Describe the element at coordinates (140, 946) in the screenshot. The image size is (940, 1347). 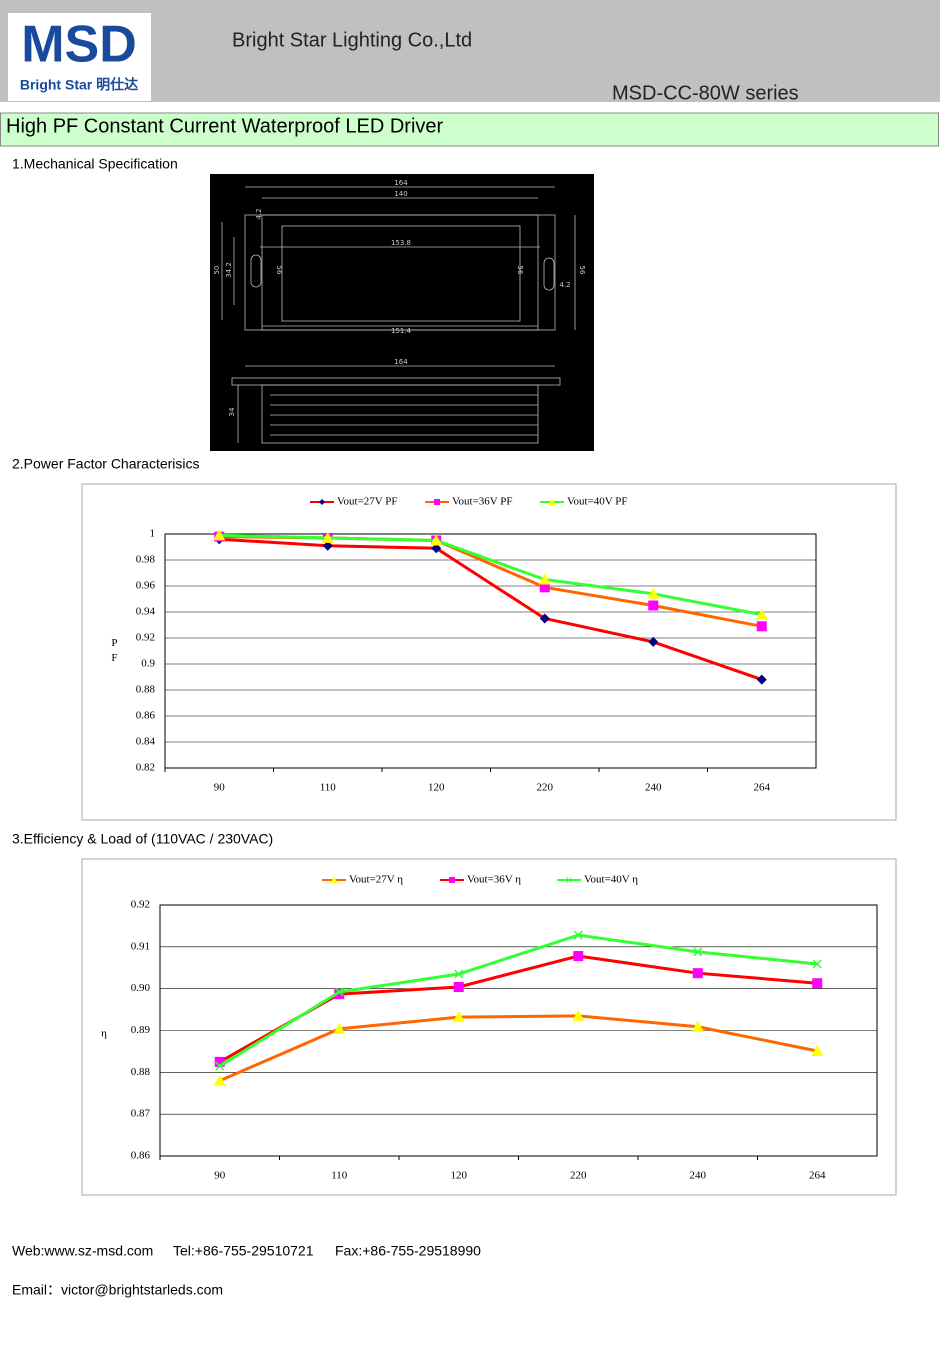
I see `y-tick-label: 0.91` at that location.